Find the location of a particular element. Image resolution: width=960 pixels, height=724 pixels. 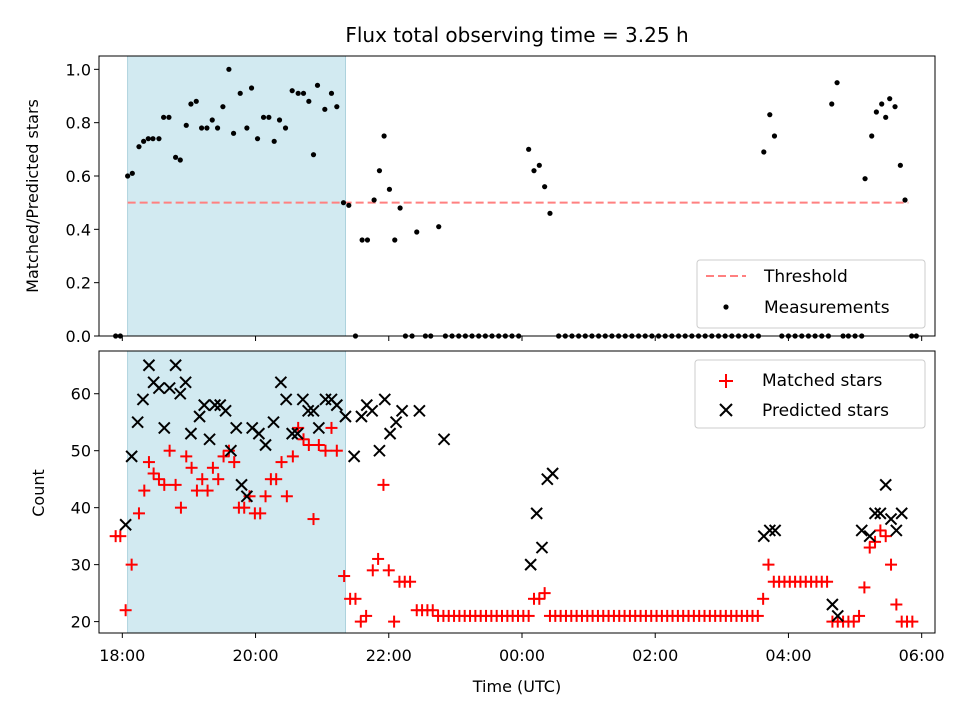

top-y-tick-label: 0.4 is located at coordinates (78, 229).